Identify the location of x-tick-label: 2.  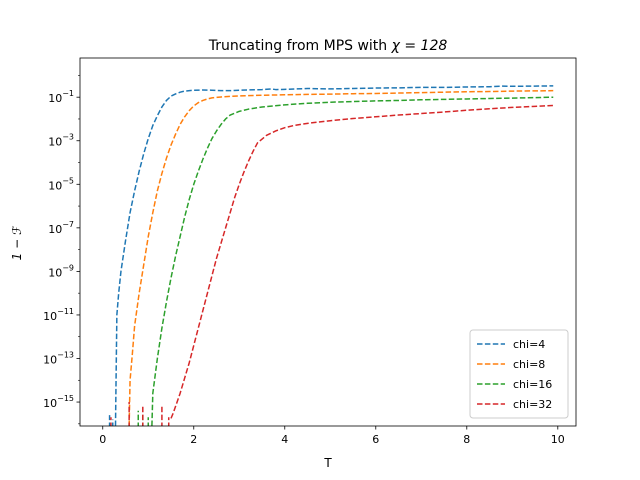
(193, 439).